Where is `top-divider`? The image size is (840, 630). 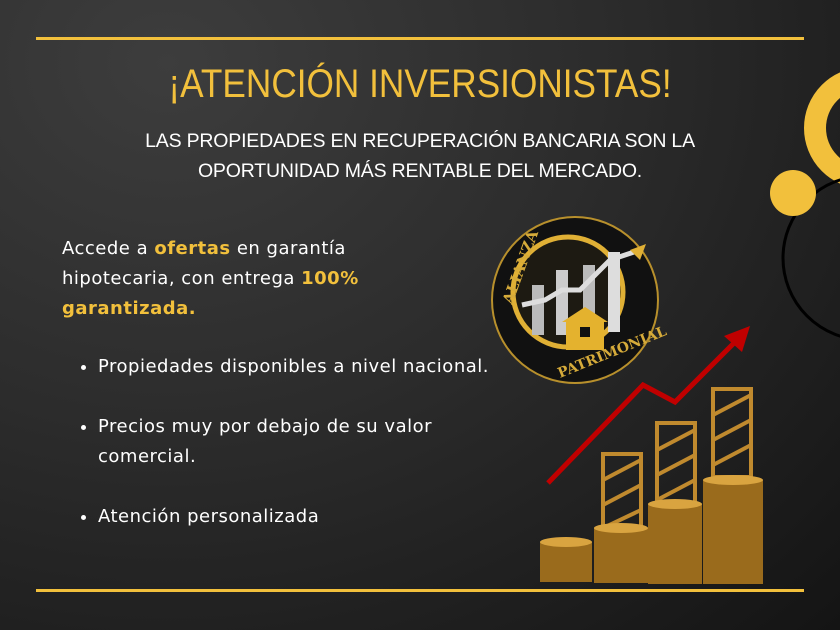
top-divider is located at coordinates (420, 38).